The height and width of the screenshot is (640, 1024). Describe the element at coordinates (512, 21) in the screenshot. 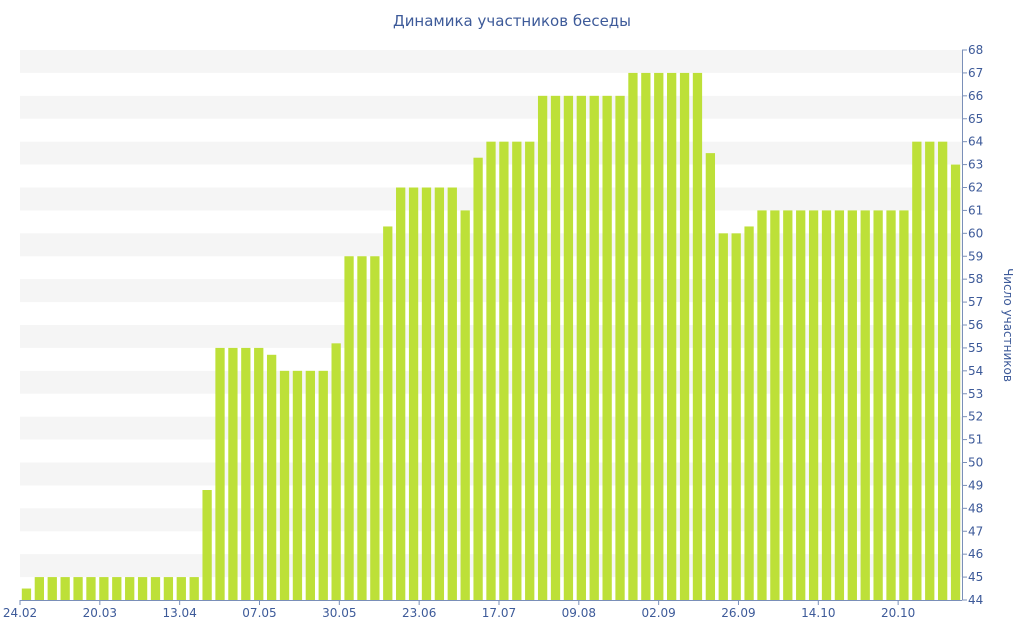

I see `chart-title: Динамика участников беседы` at that location.